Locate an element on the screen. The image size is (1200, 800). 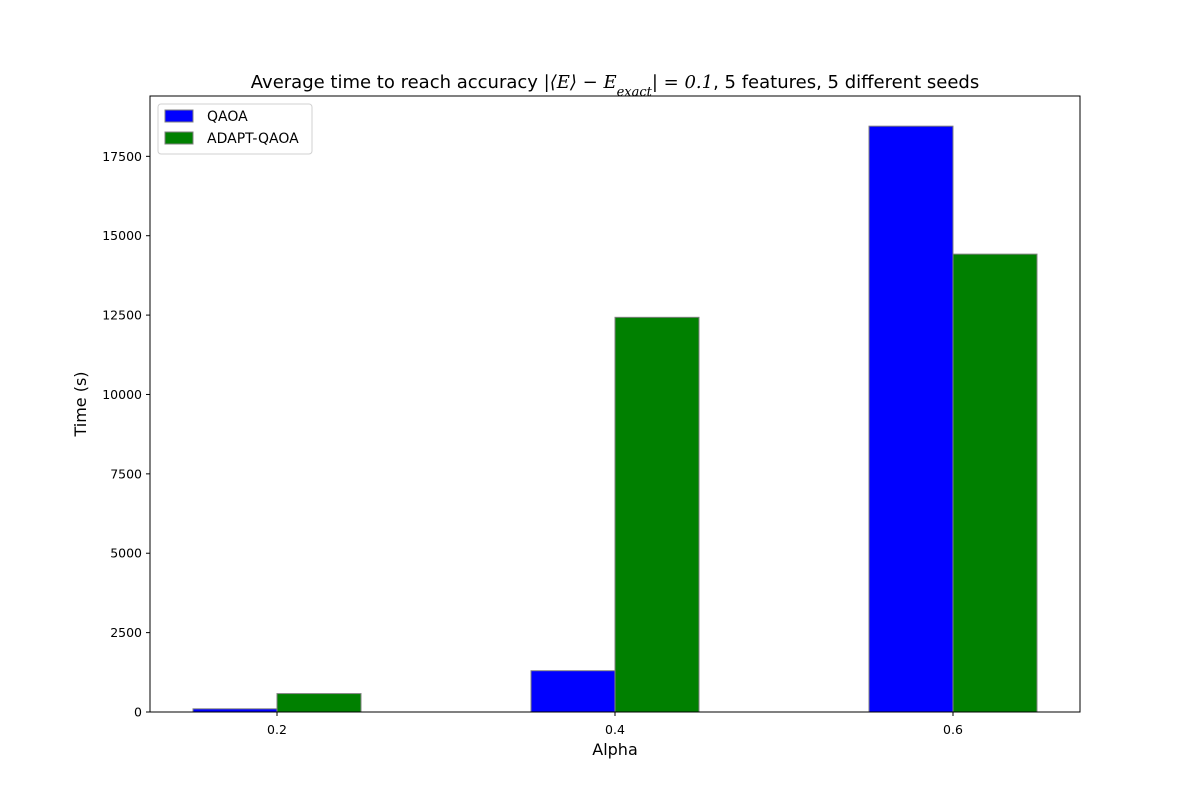
legend-swatch-adapt-qaoa is located at coordinates (179, 138).